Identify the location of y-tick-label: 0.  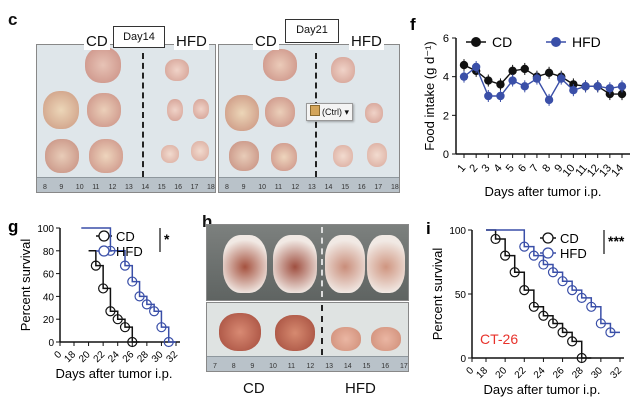
(463, 359).